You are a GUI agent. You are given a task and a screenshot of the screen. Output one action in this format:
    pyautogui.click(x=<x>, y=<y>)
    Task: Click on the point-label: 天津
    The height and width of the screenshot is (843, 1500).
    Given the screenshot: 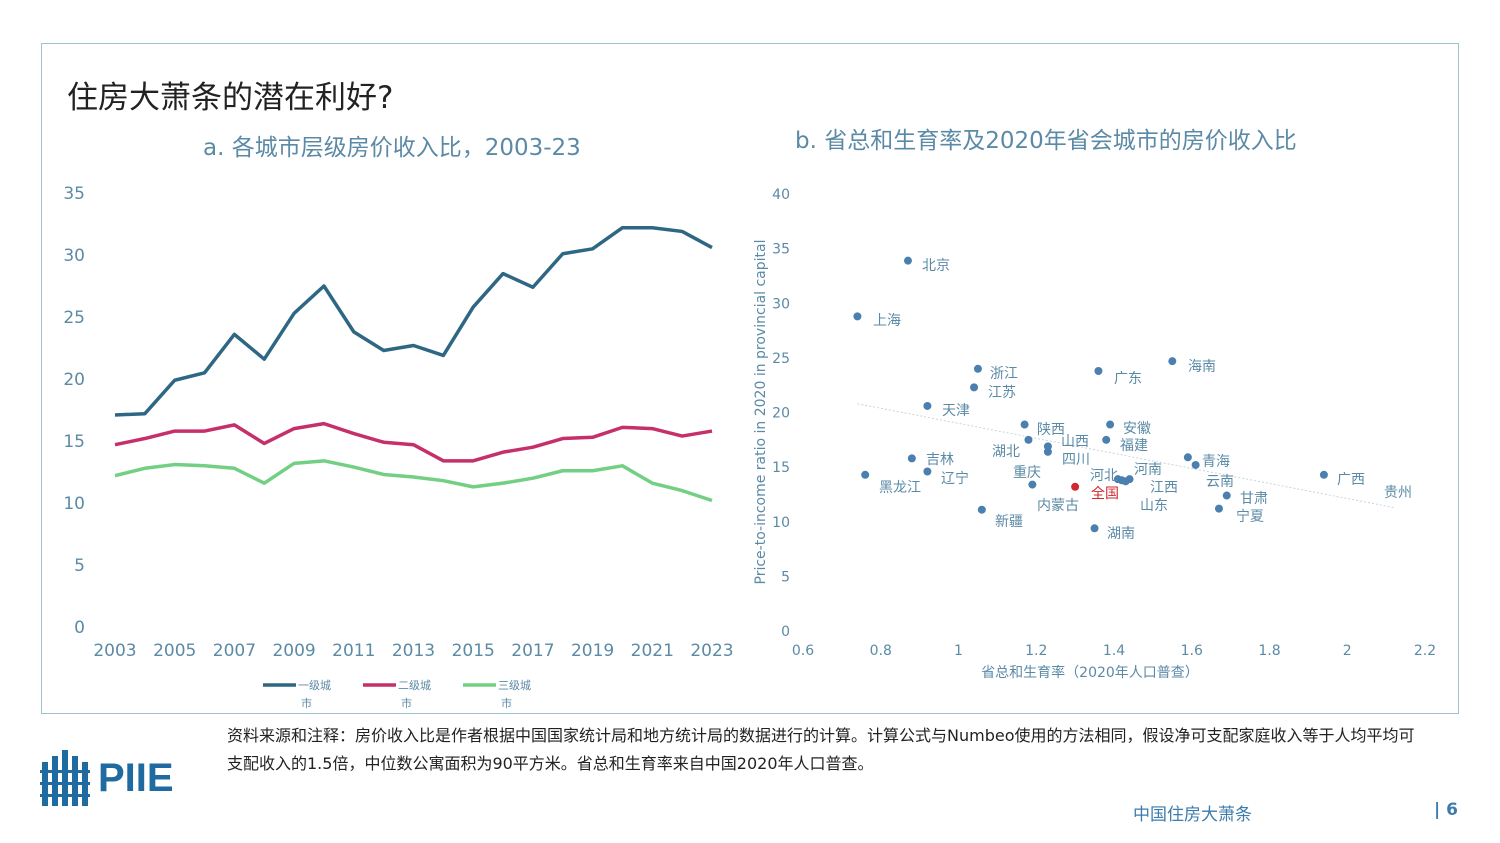 What is the action you would take?
    pyautogui.click(x=956, y=411)
    